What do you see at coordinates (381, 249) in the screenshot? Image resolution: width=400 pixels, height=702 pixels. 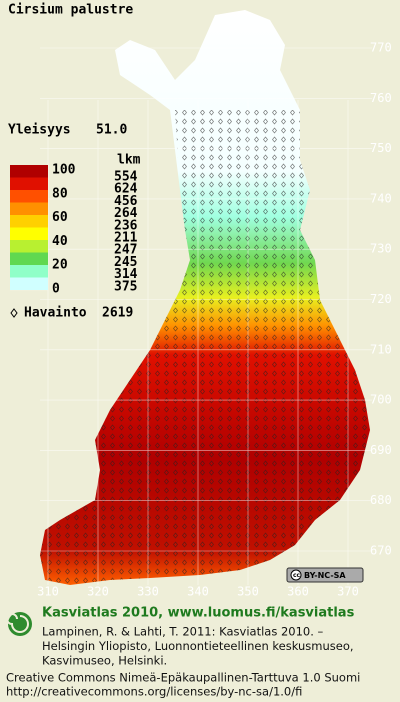 I see `y-coordinate-label: 730` at bounding box center [381, 249].